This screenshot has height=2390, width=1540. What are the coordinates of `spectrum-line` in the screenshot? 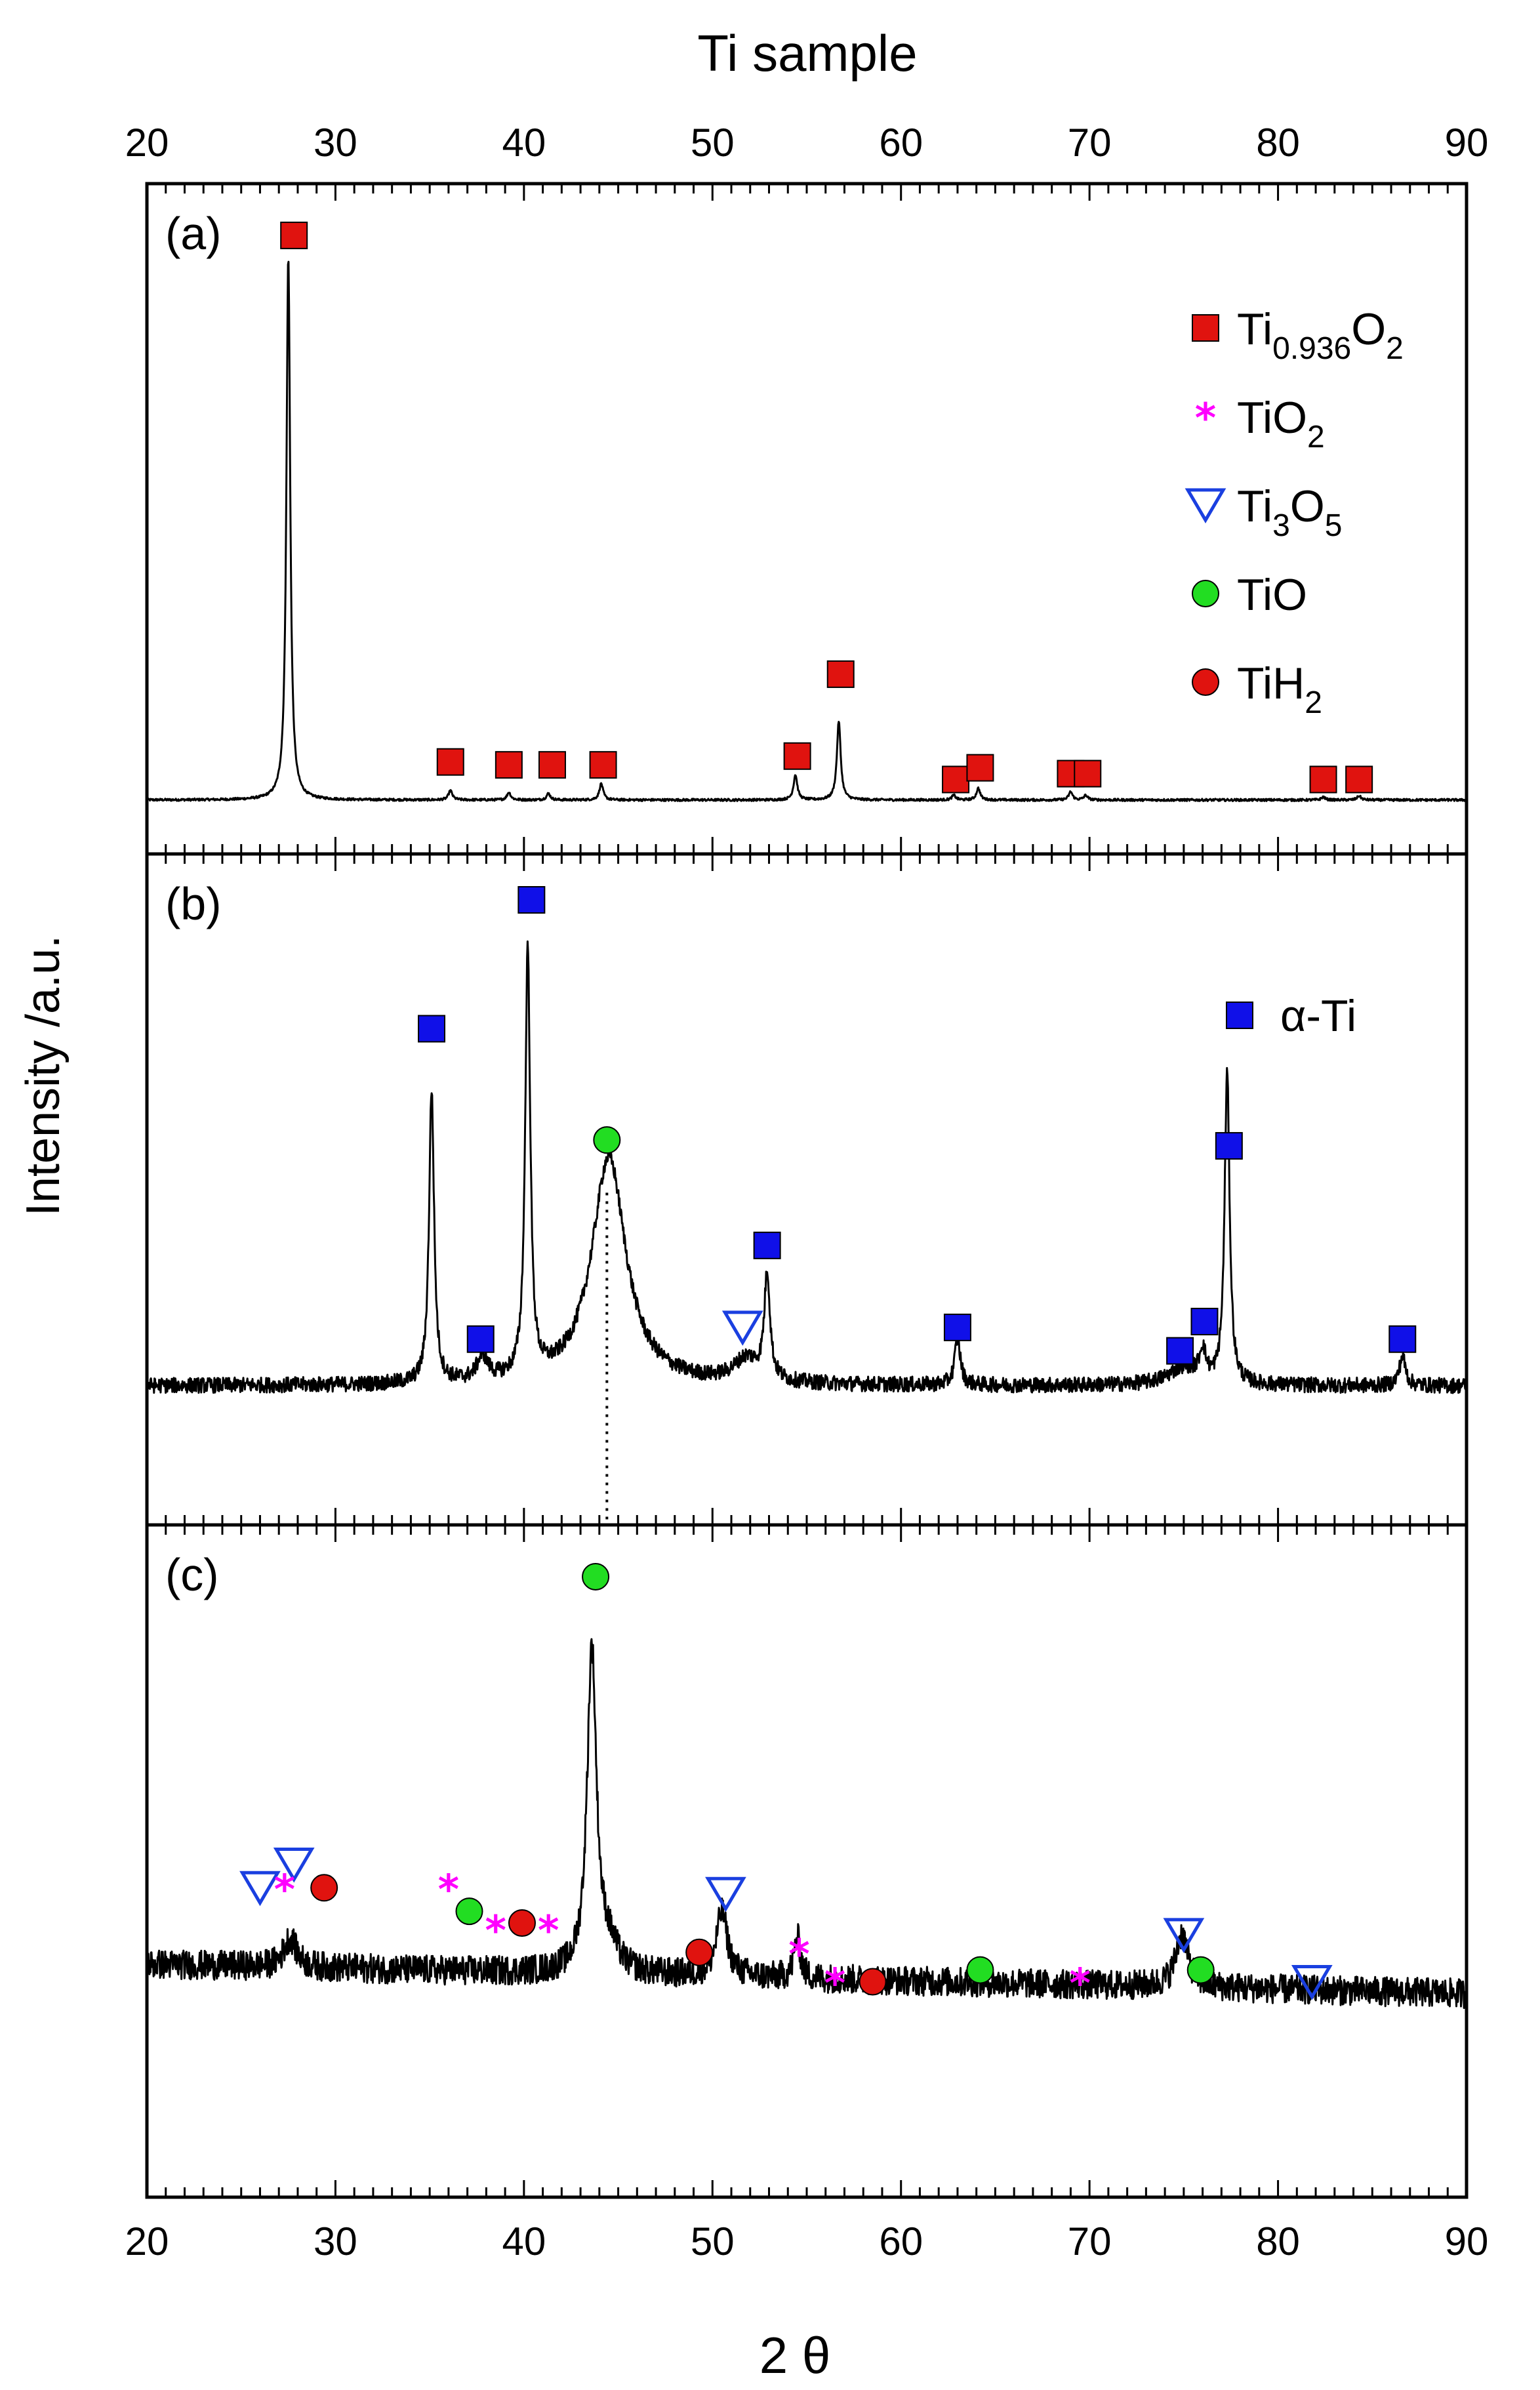 It's located at (807, 1823).